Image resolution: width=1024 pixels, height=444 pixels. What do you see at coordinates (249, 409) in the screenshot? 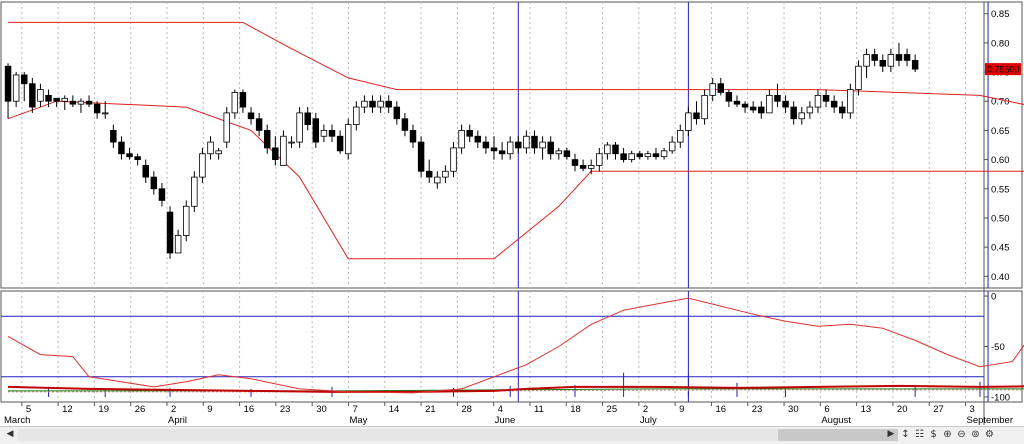
I see `x-tick-label: 16` at bounding box center [249, 409].